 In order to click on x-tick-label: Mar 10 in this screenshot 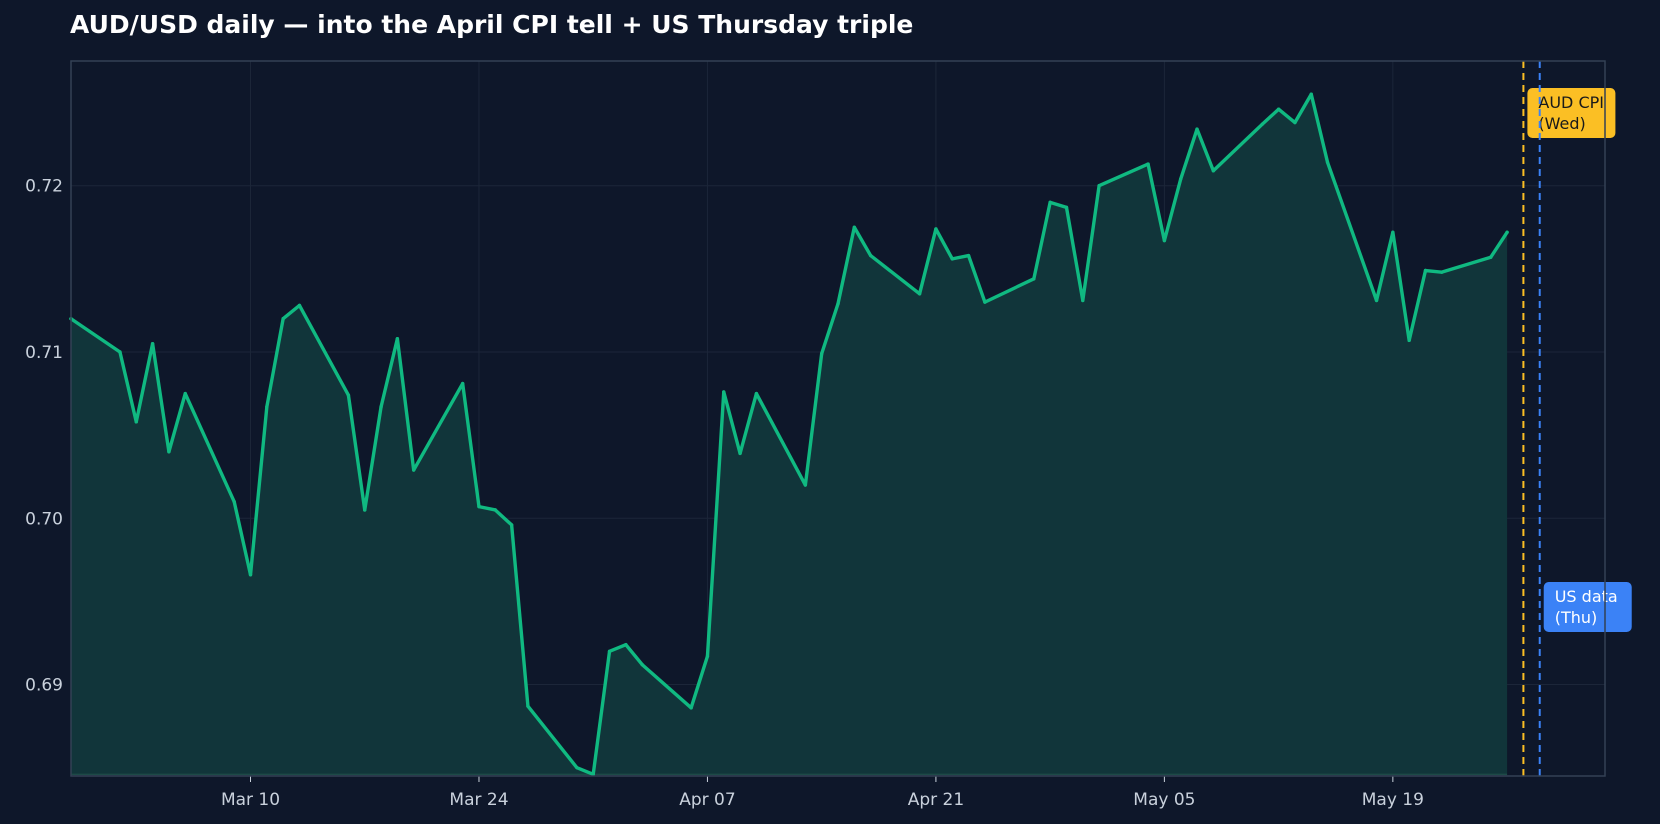, I will do `click(250, 800)`.